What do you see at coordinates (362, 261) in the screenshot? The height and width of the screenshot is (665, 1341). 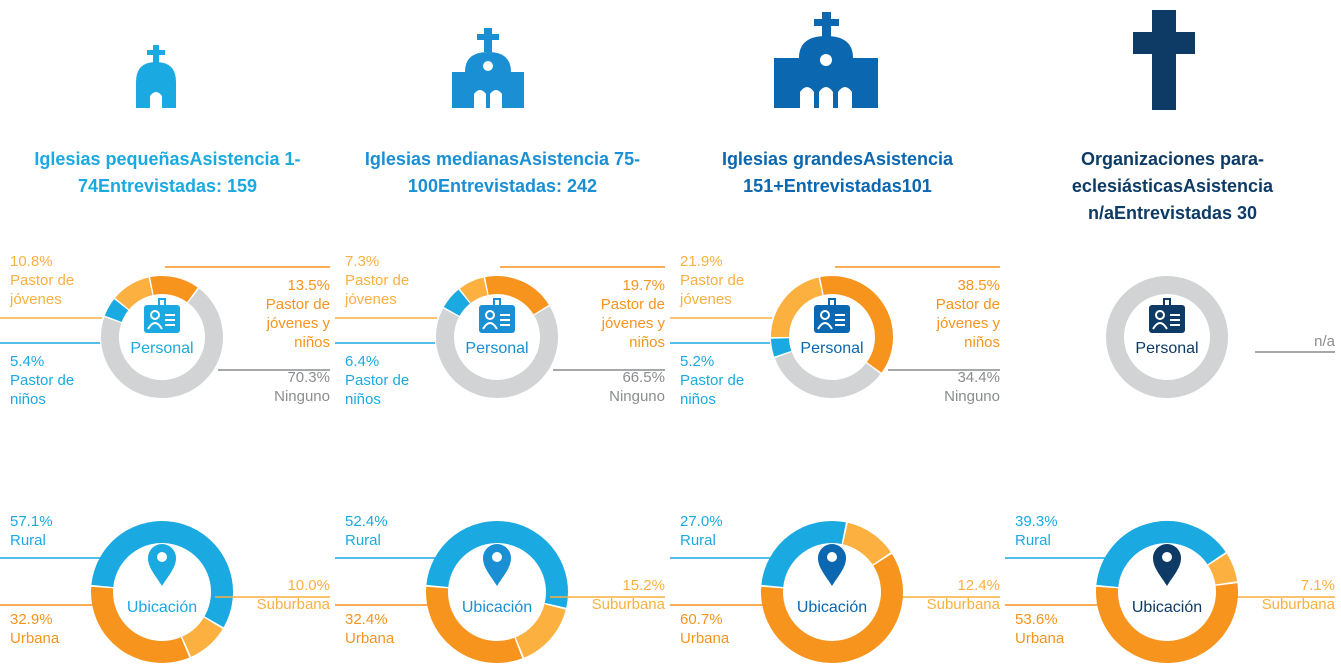 I see `value-label: 7.3%` at bounding box center [362, 261].